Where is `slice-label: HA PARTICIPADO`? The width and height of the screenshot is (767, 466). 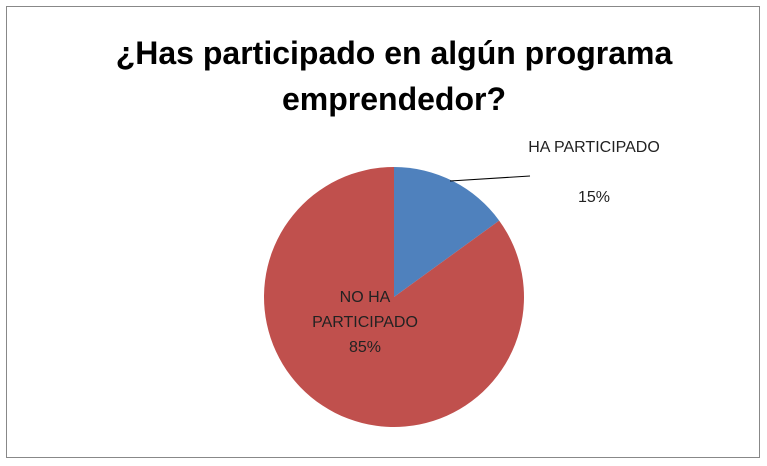
slice-label: HA PARTICIPADO is located at coordinates (594, 147).